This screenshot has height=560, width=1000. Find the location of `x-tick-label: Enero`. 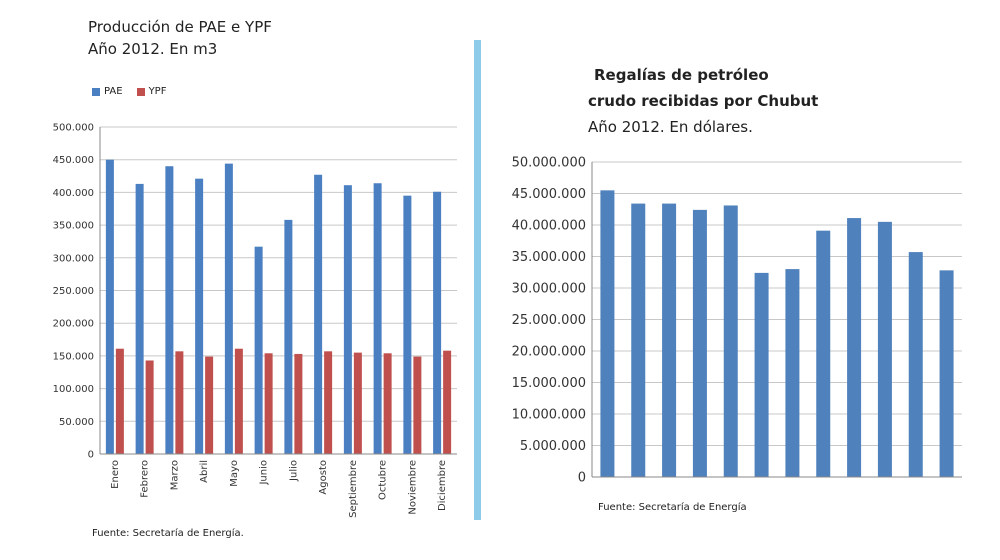

x-tick-label: Enero is located at coordinates (115, 474).